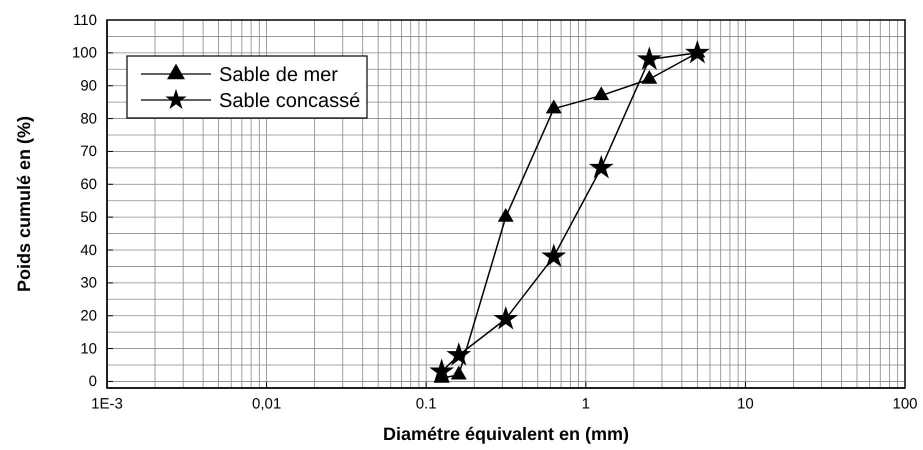 The image size is (923, 450). Describe the element at coordinates (278, 75) in the screenshot. I see `legend-label: Sable de mer` at that location.